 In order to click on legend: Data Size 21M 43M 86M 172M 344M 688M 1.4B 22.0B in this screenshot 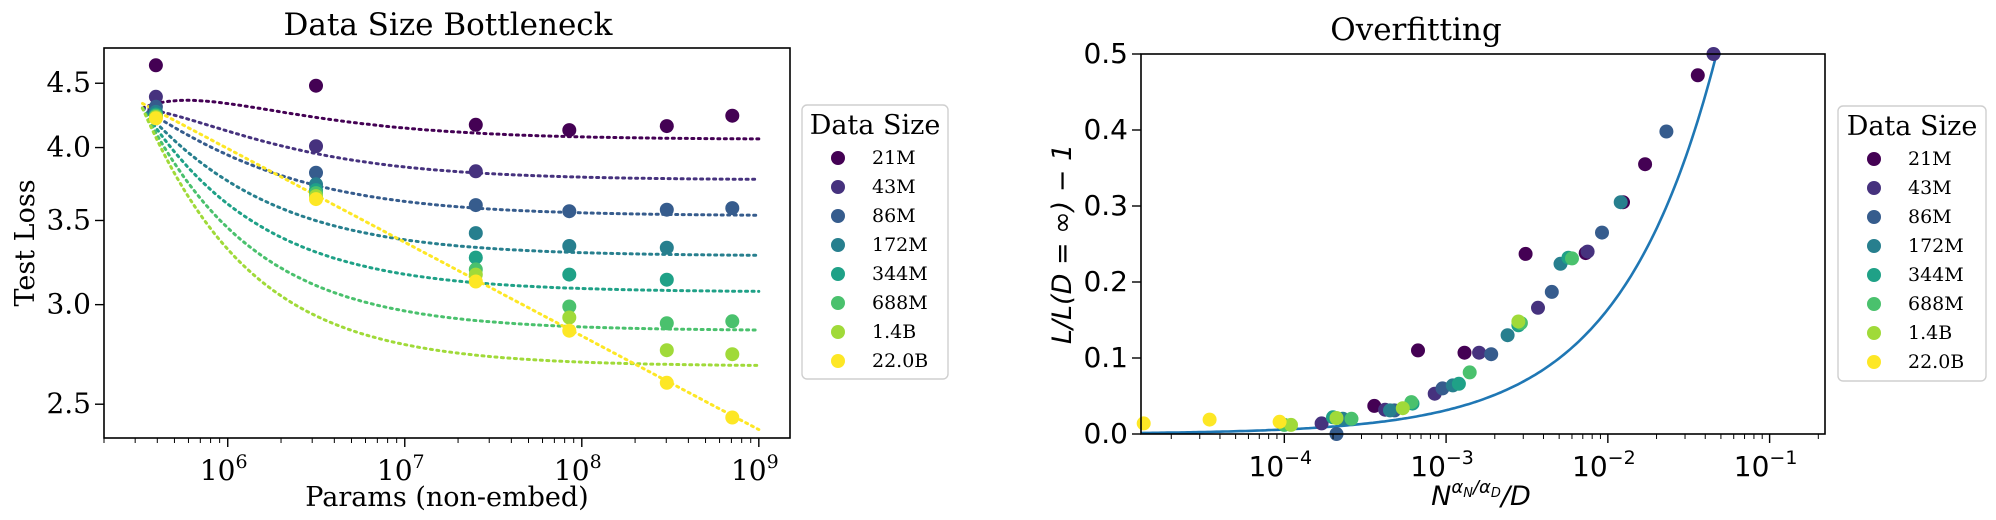, I will do `click(875, 242)`.